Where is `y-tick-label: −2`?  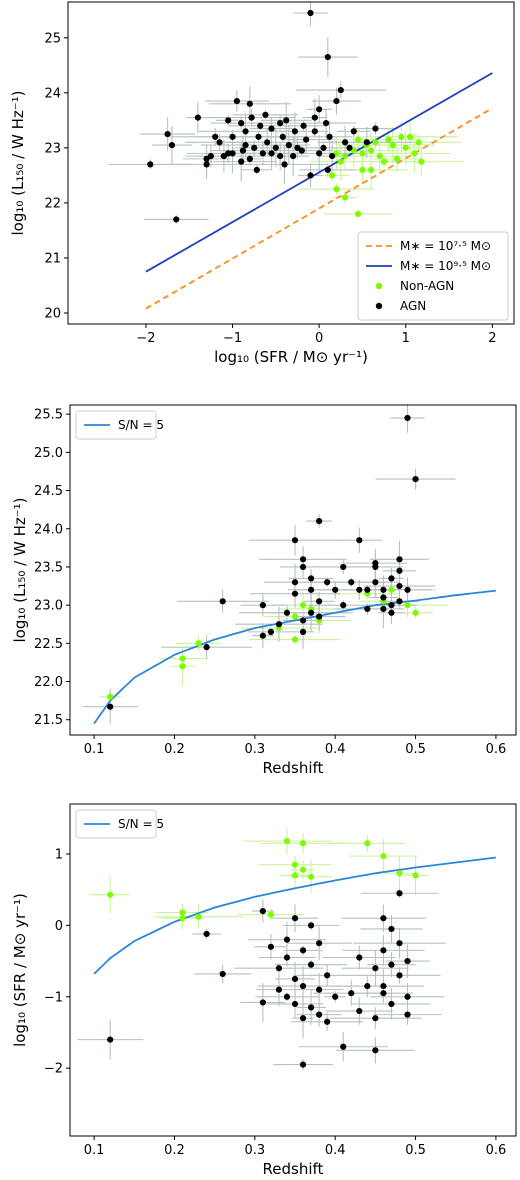
y-tick-label: −2 is located at coordinates (53, 1069).